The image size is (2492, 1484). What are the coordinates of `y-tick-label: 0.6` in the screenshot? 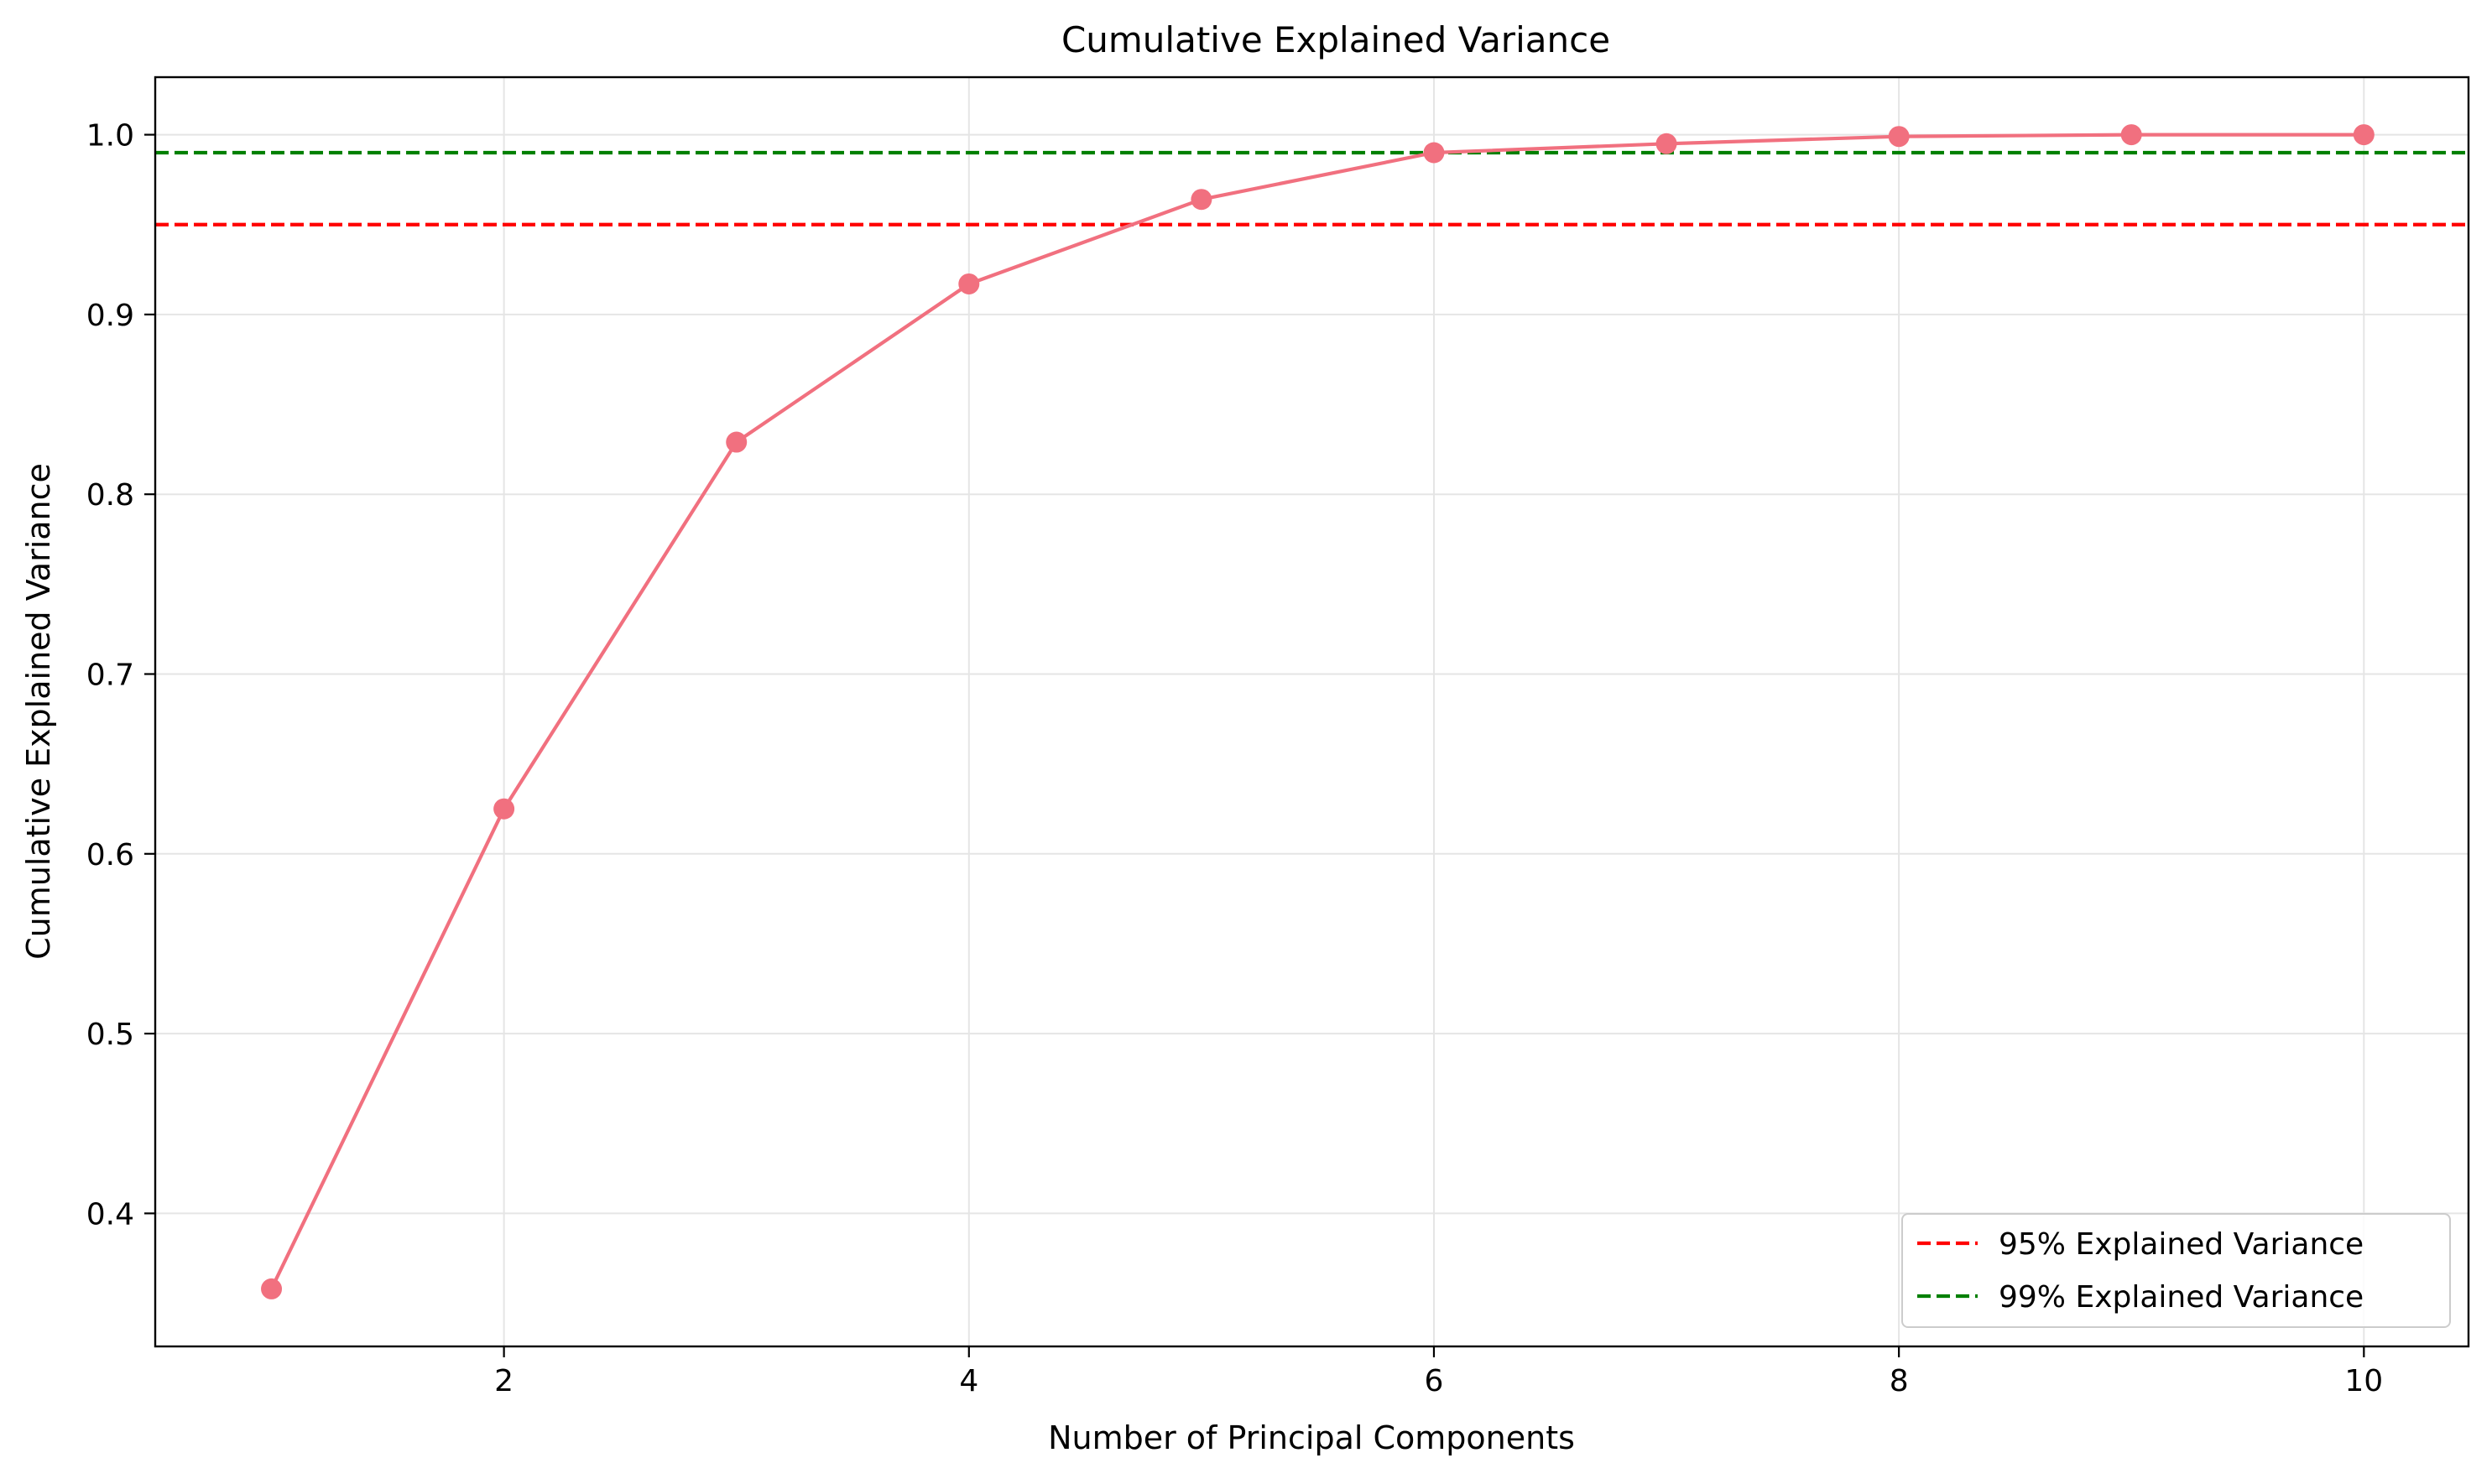 It's located at (110, 855).